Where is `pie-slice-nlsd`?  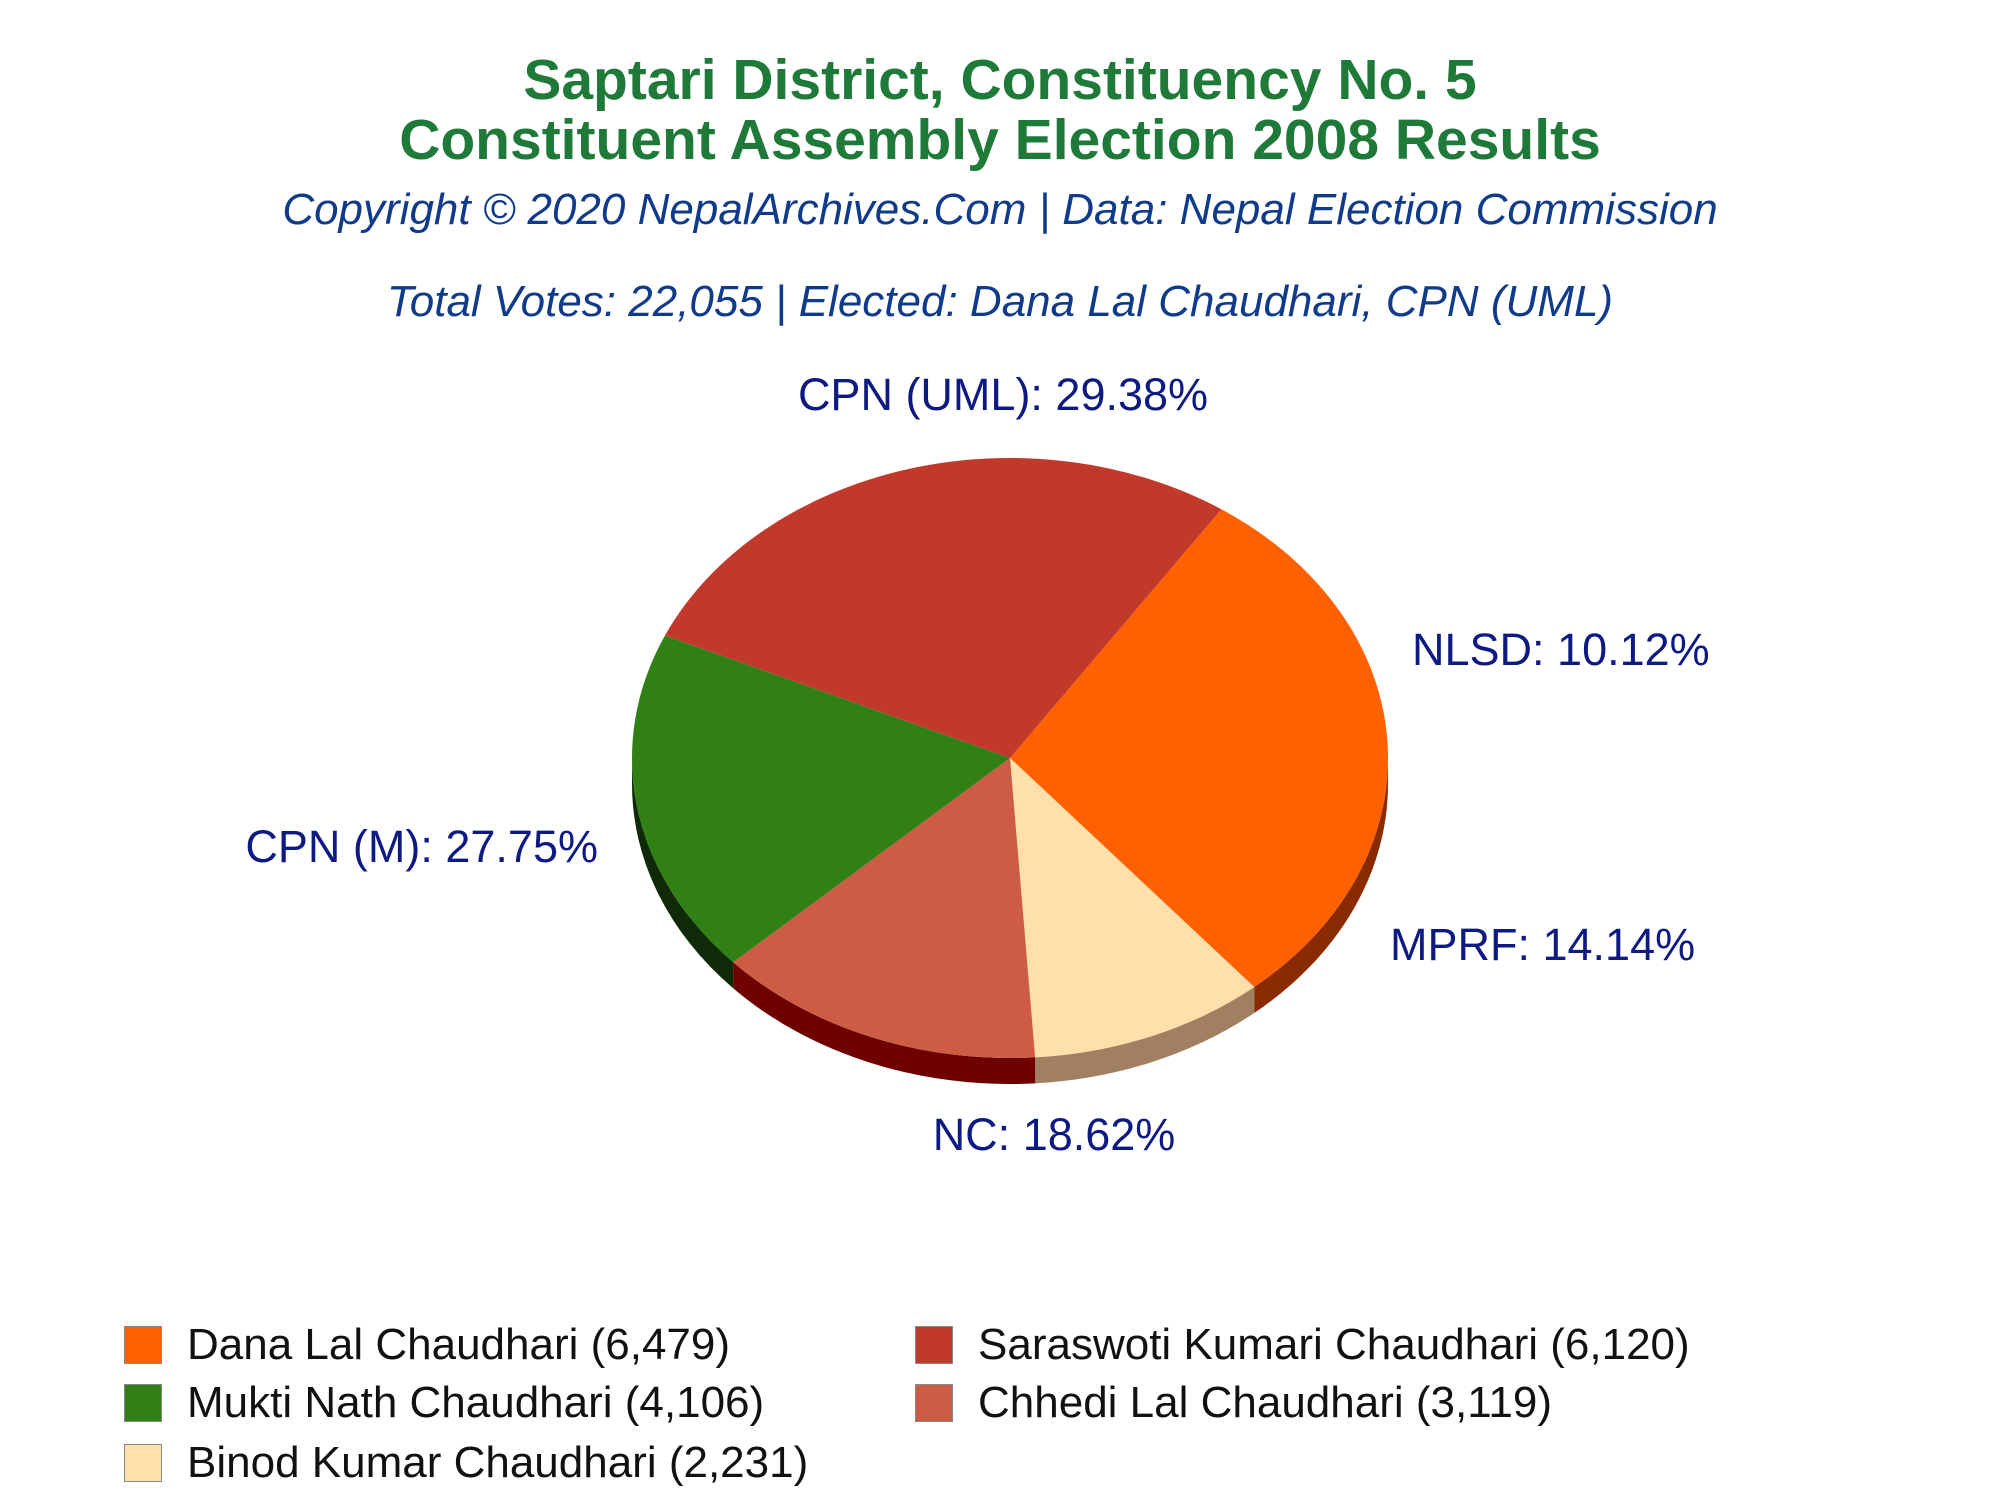 pie-slice-nlsd is located at coordinates (1132, 908).